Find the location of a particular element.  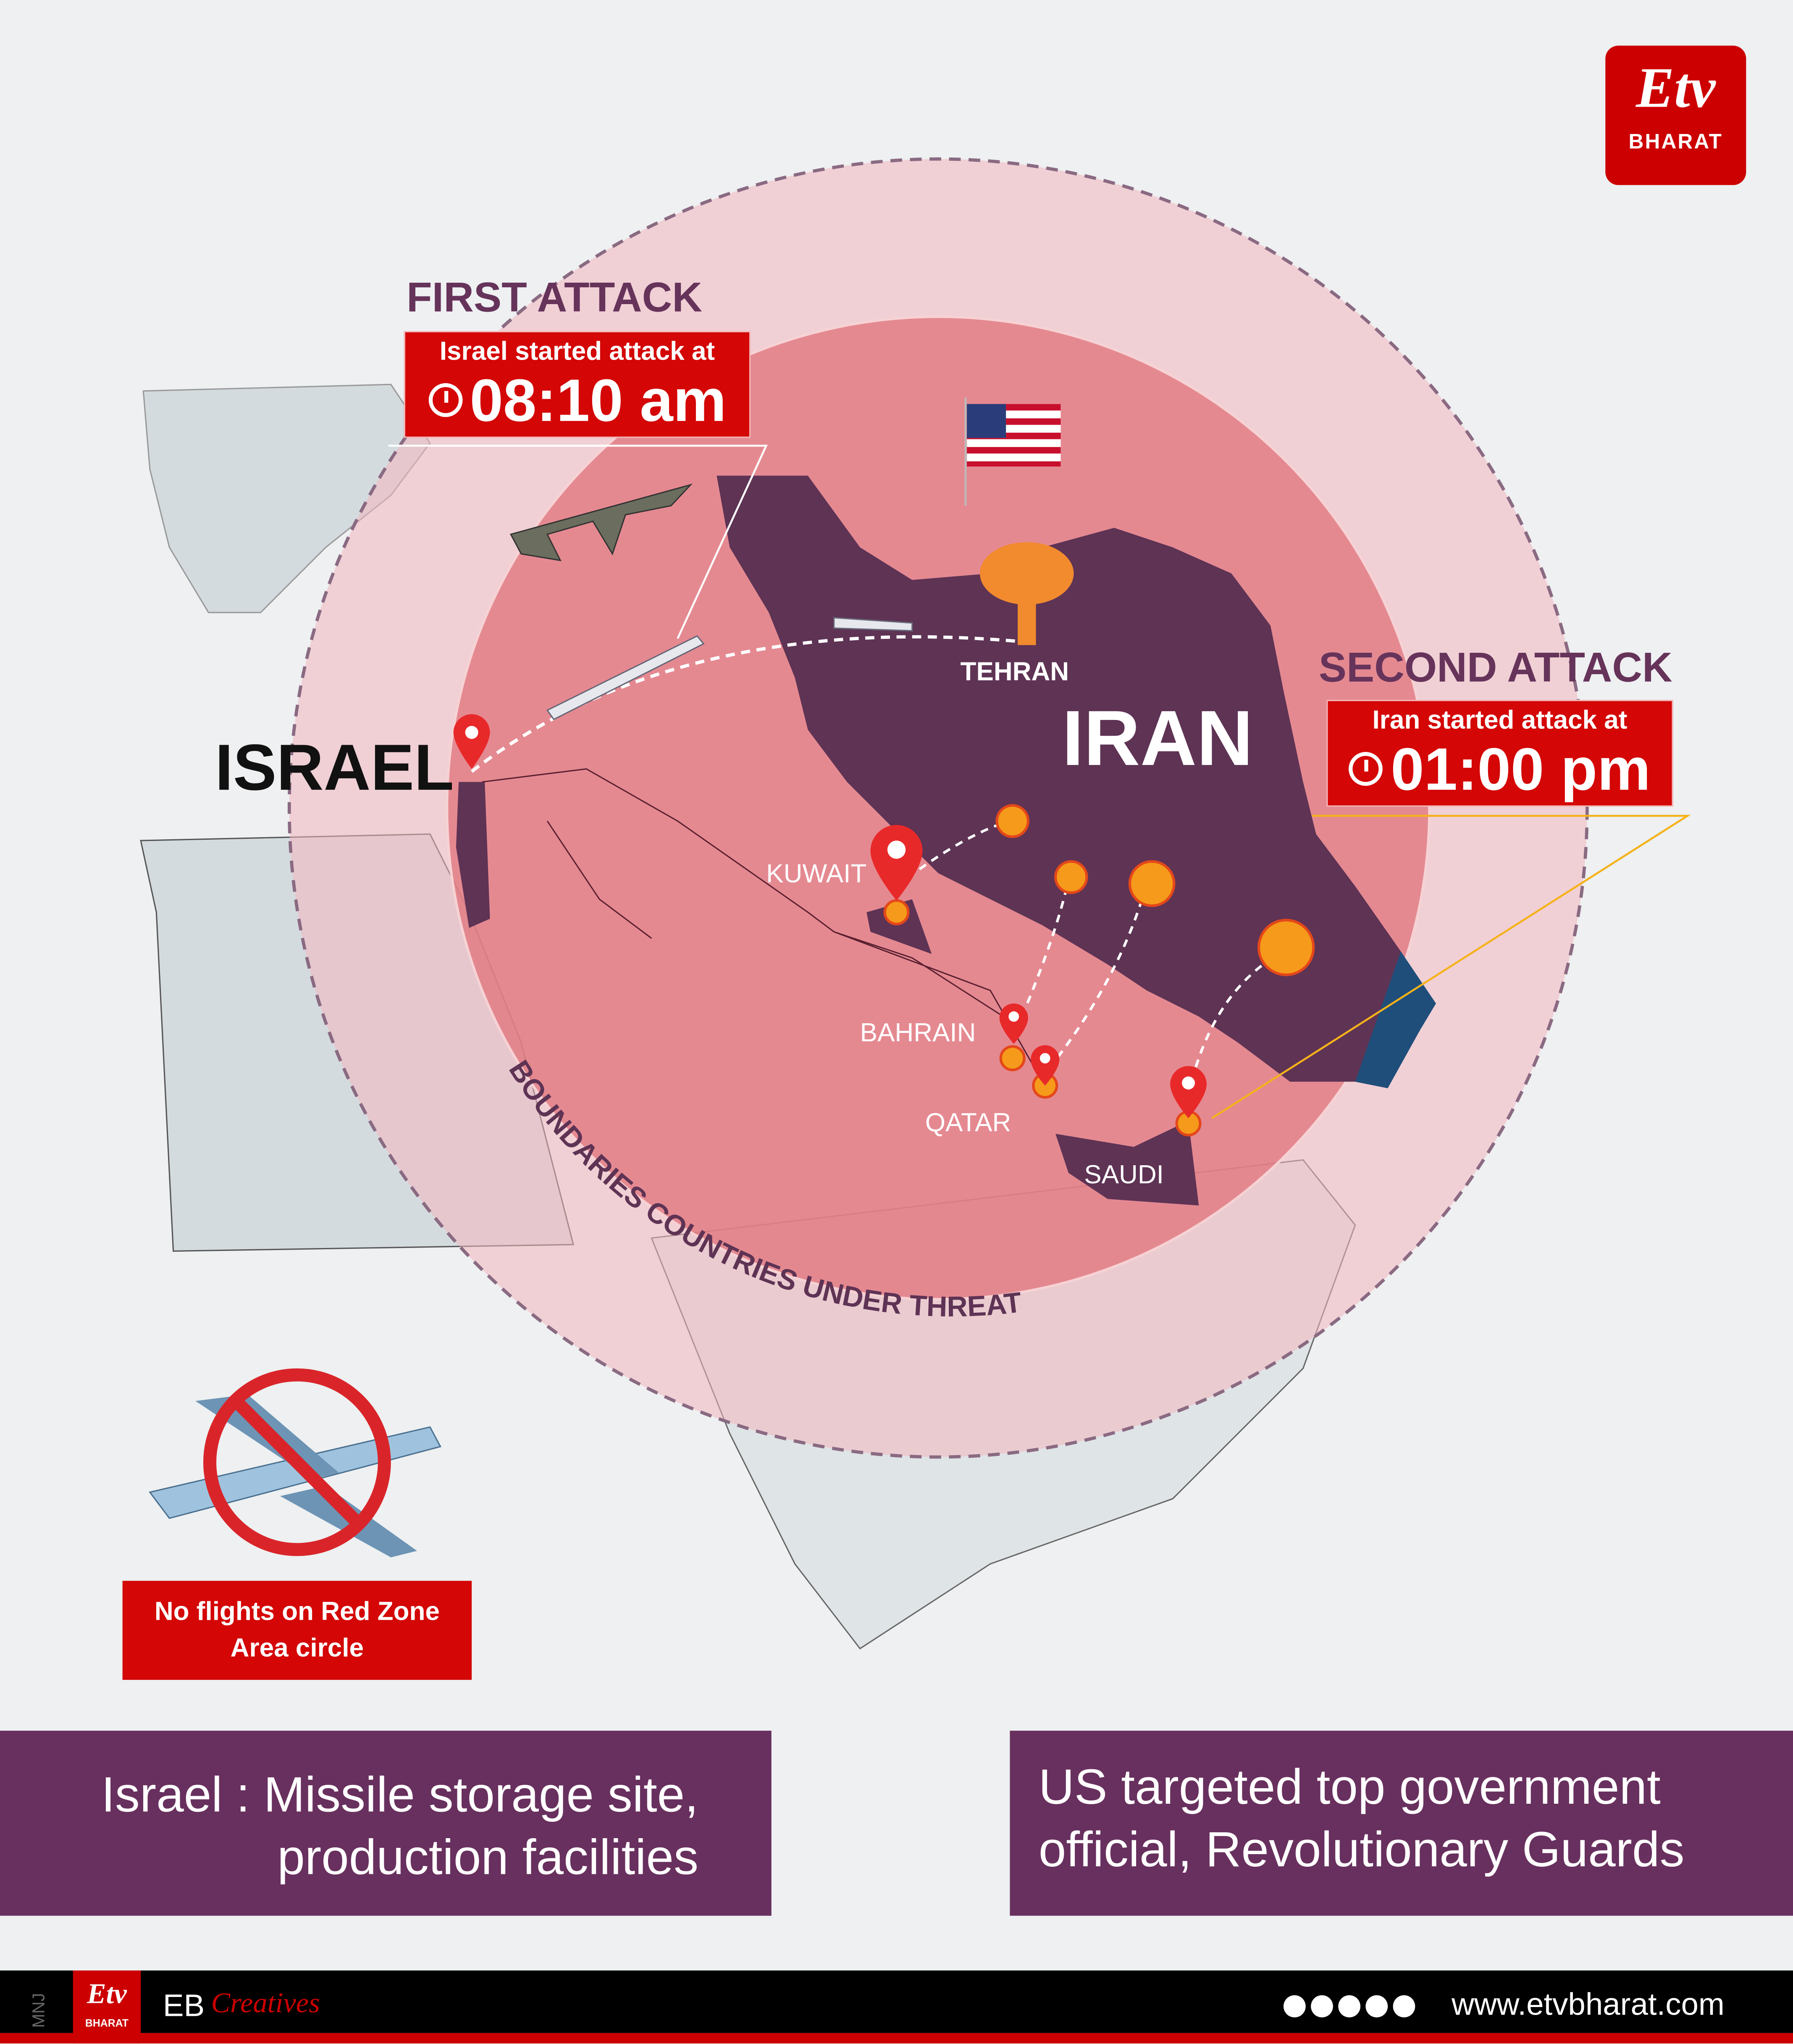

social-icons is located at coordinates (1349, 2006).